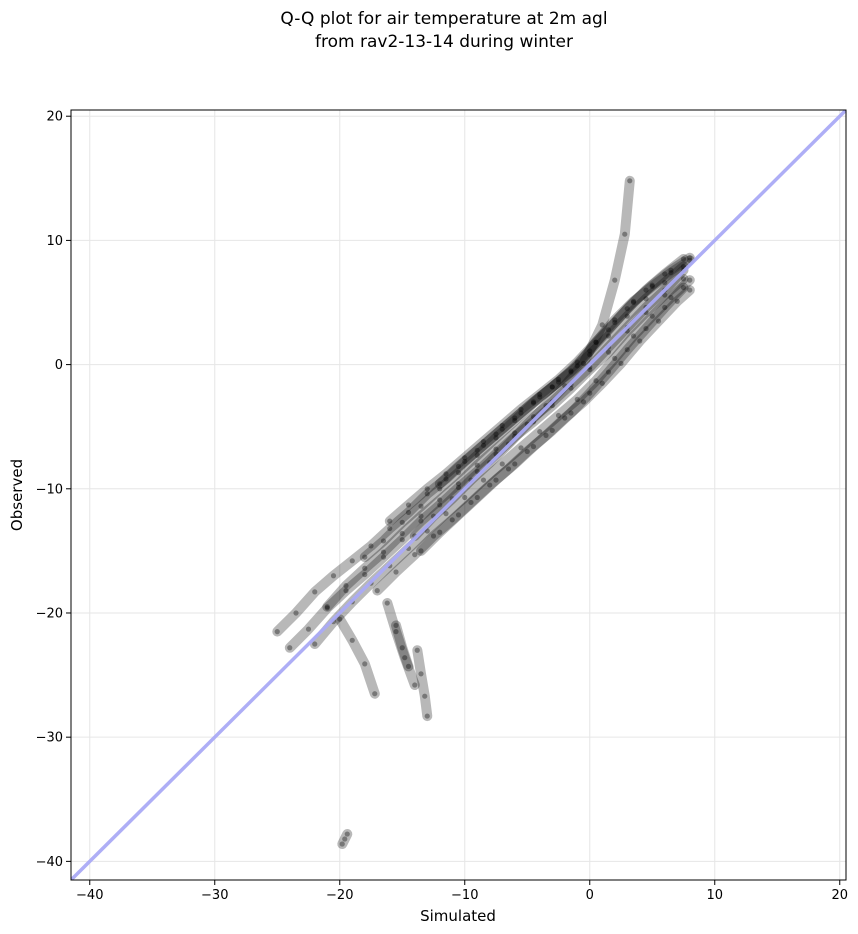  I want to click on x-tick-label: 10, so click(714, 895).